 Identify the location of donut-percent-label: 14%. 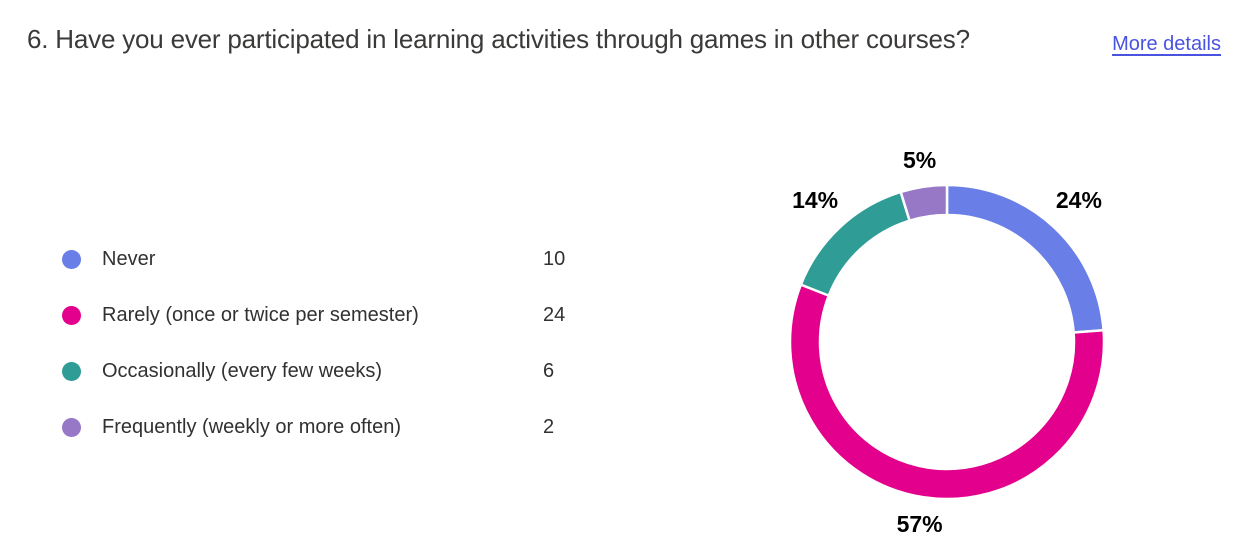
(815, 200).